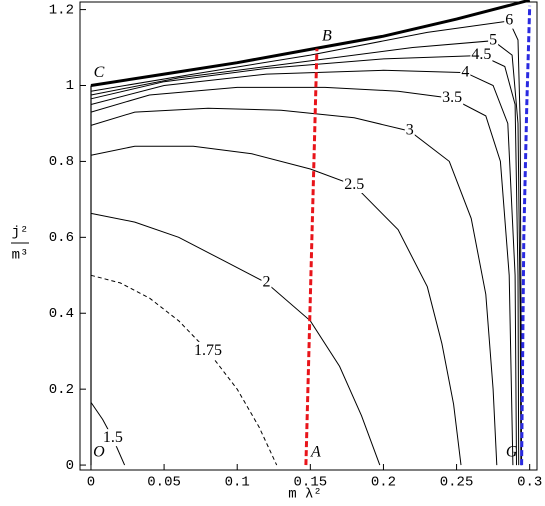  I want to click on point-label: A, so click(315, 452).